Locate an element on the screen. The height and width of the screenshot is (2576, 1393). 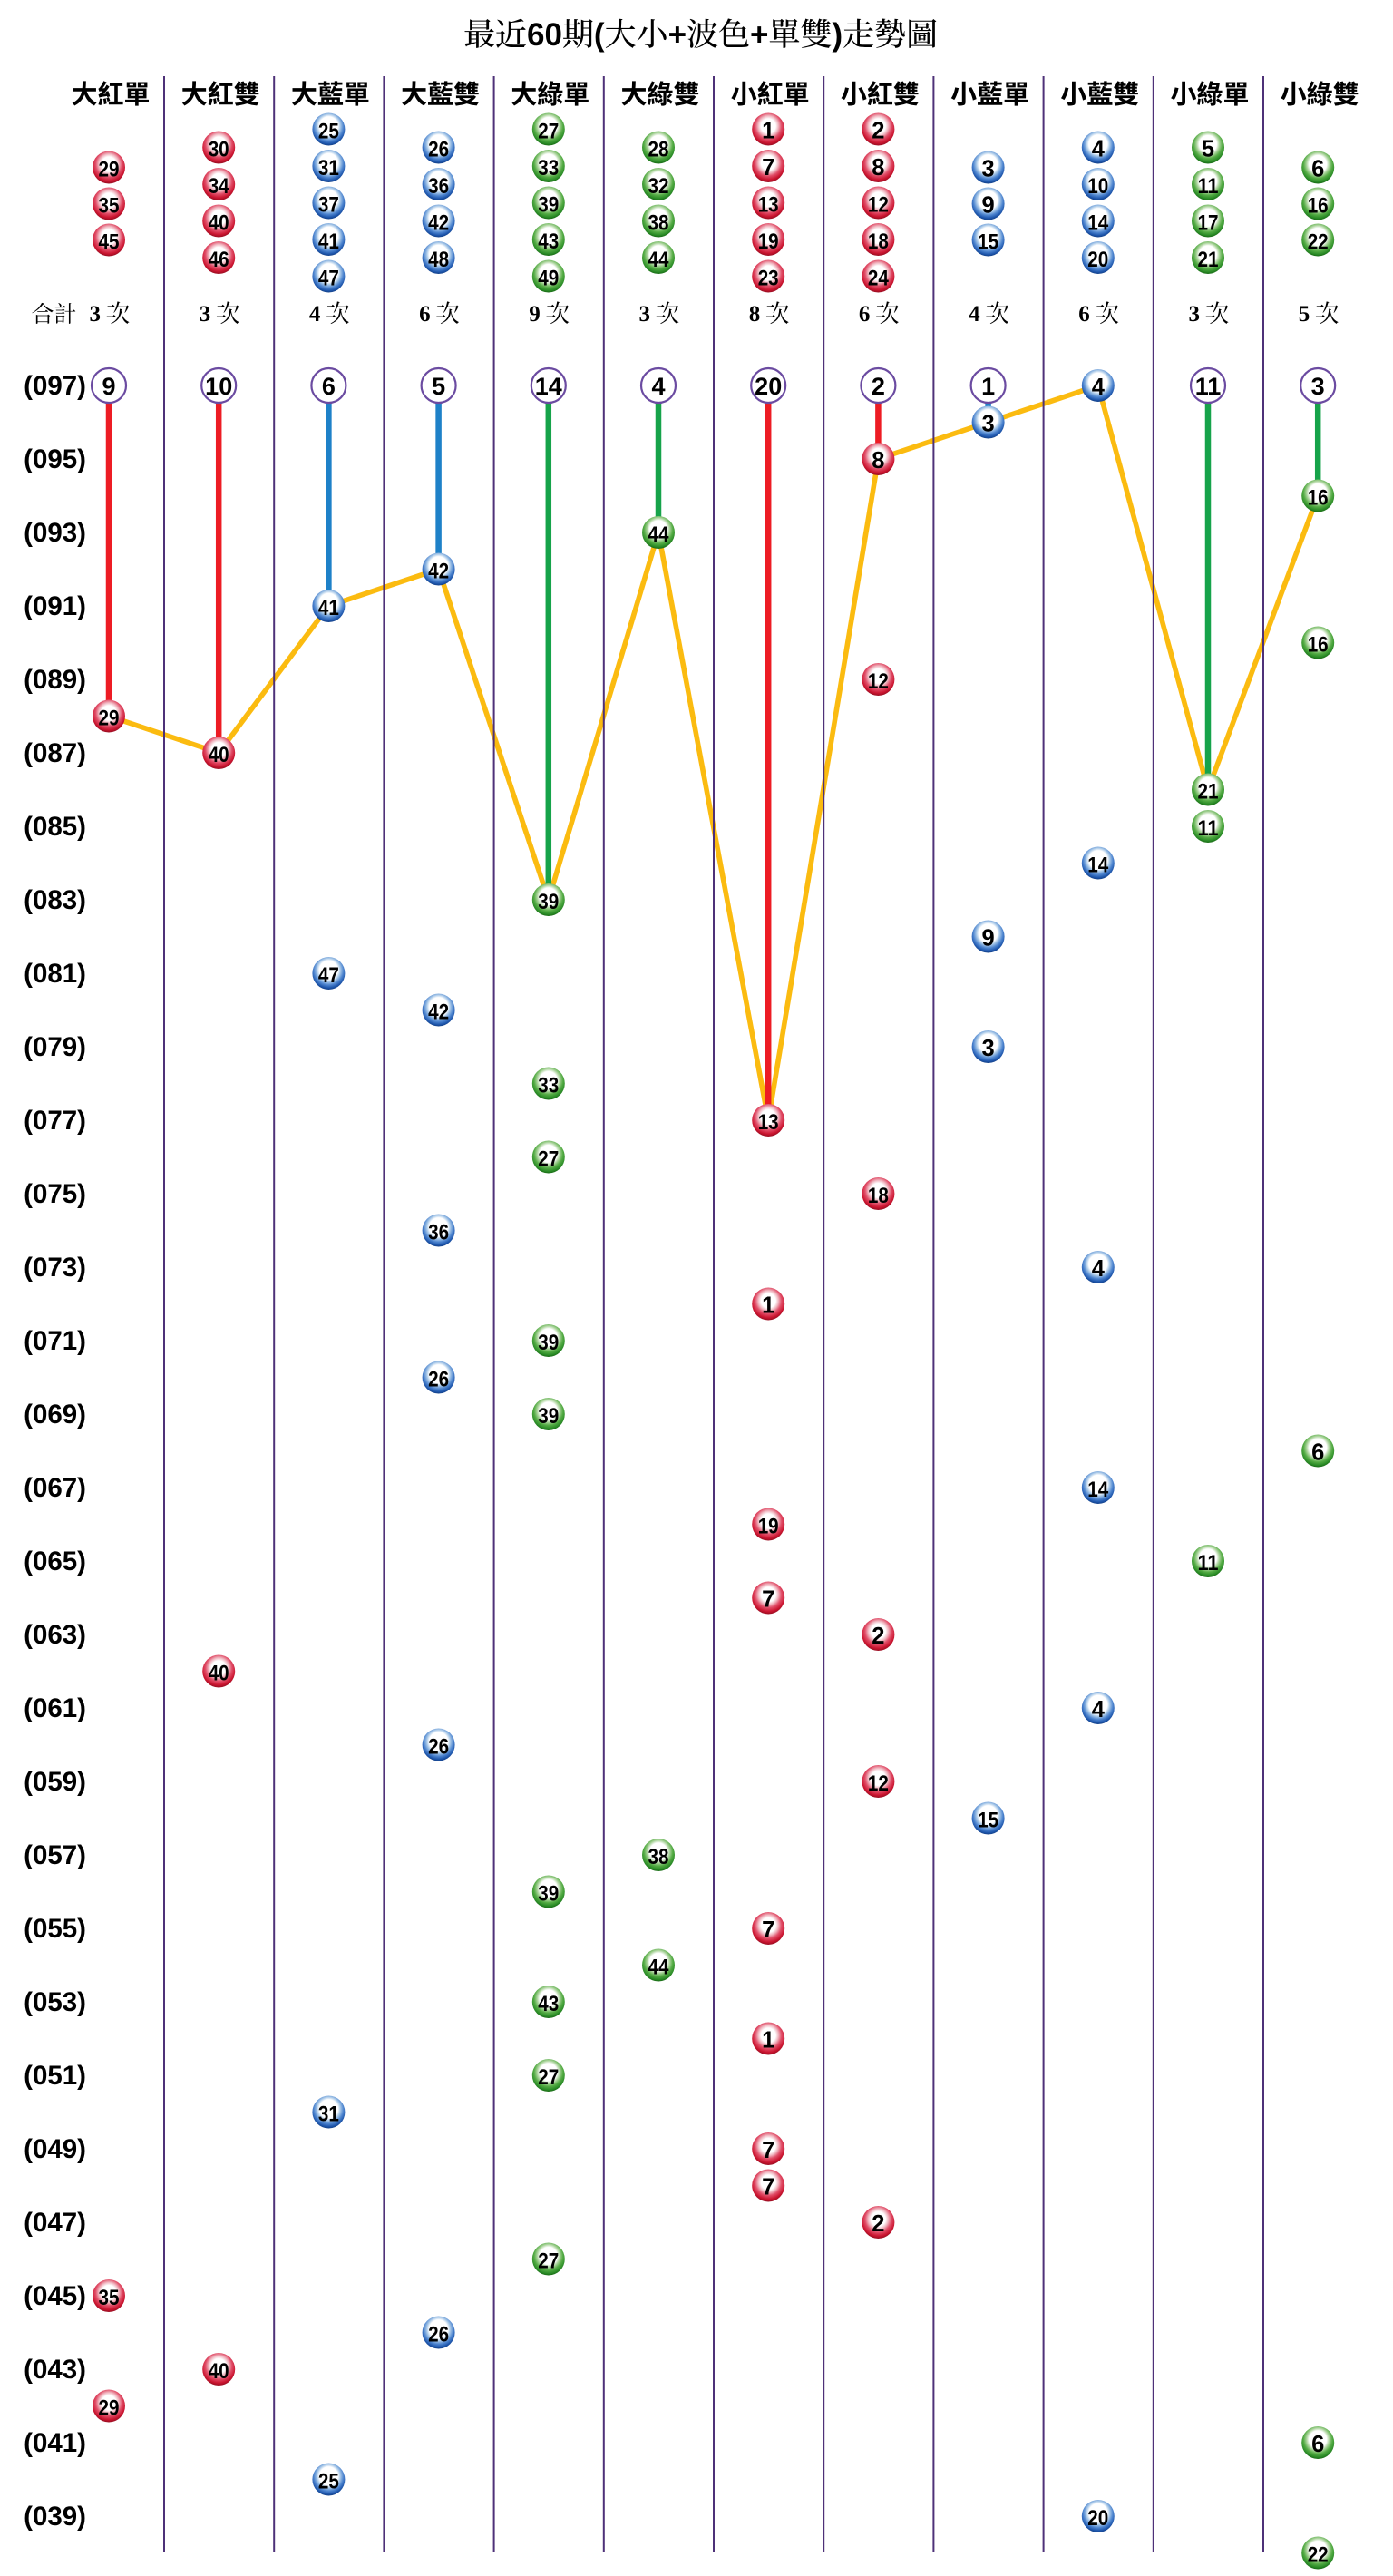
svg-text: 24 is located at coordinates (878, 279).